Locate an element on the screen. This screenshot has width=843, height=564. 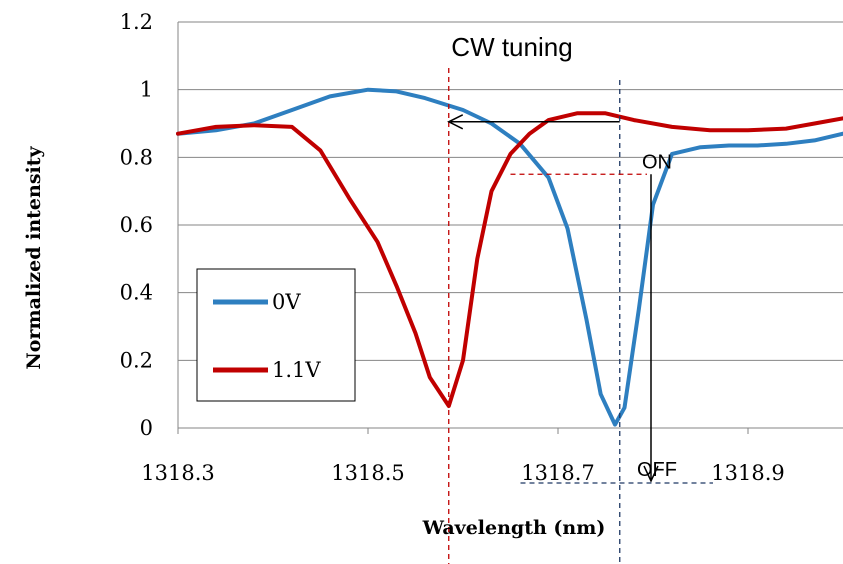
y-tick-label: 0.4 is located at coordinates (136, 293).